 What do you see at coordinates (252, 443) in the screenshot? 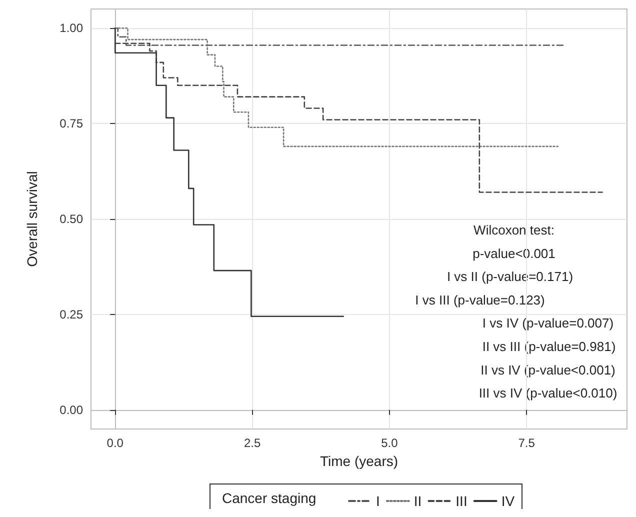
I see `x-tick-label: 2.5` at bounding box center [252, 443].